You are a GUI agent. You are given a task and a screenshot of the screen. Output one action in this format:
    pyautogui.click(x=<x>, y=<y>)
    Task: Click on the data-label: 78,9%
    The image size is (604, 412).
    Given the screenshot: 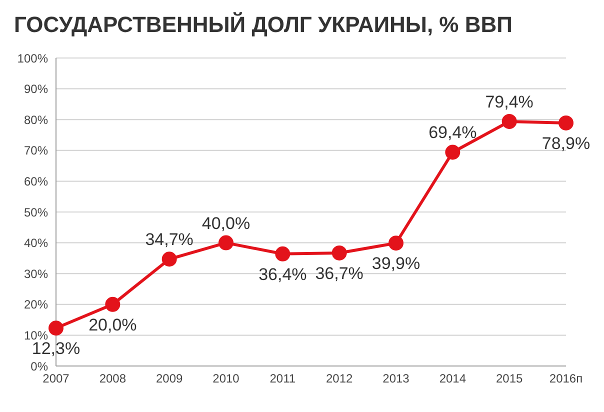 What is the action you would take?
    pyautogui.click(x=566, y=143)
    